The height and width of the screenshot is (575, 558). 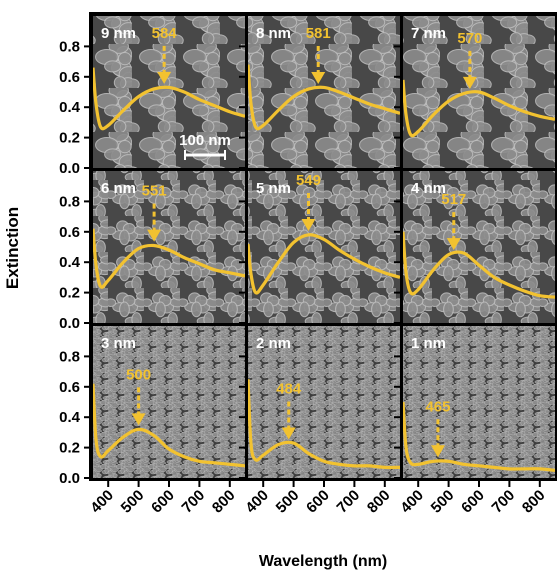 What do you see at coordinates (273, 343) in the screenshot?
I see `panel-label: 2 nm` at bounding box center [273, 343].